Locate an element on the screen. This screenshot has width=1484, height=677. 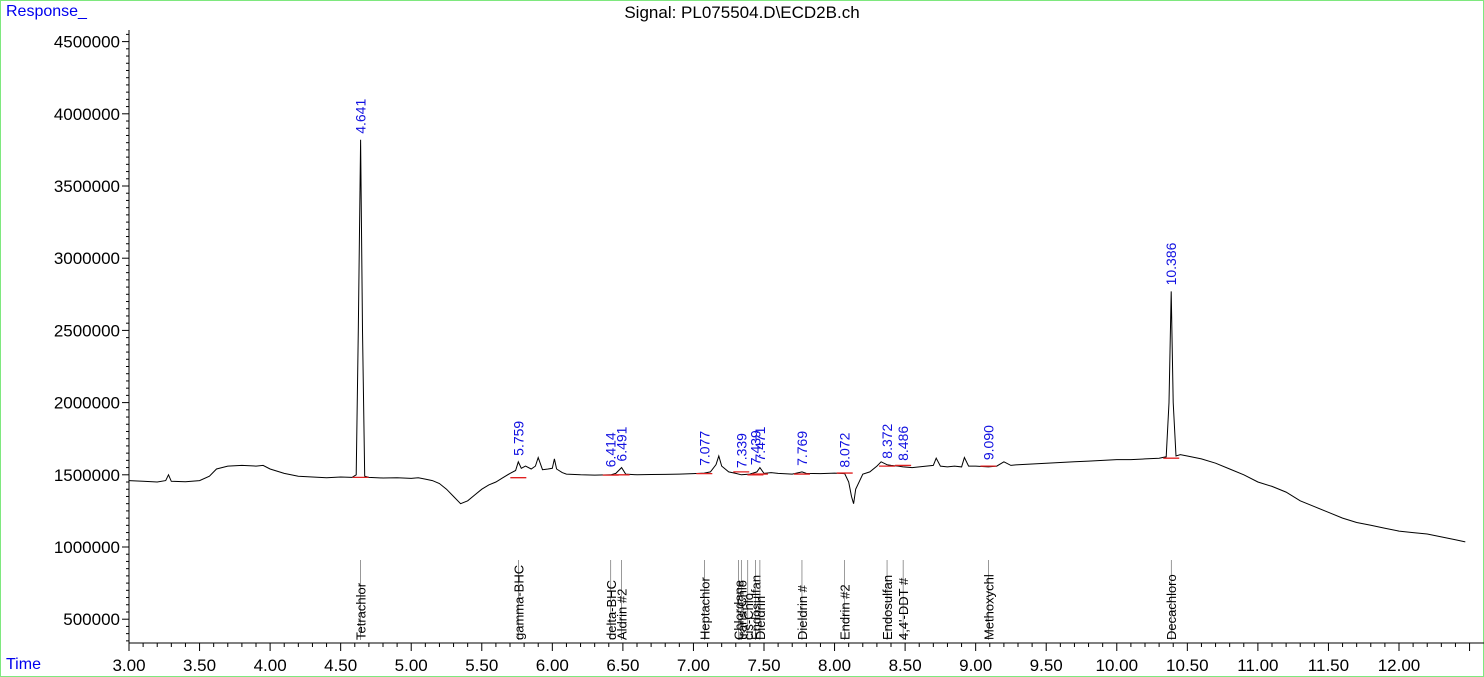
x-tick-label: 5.00 is located at coordinates (411, 665).